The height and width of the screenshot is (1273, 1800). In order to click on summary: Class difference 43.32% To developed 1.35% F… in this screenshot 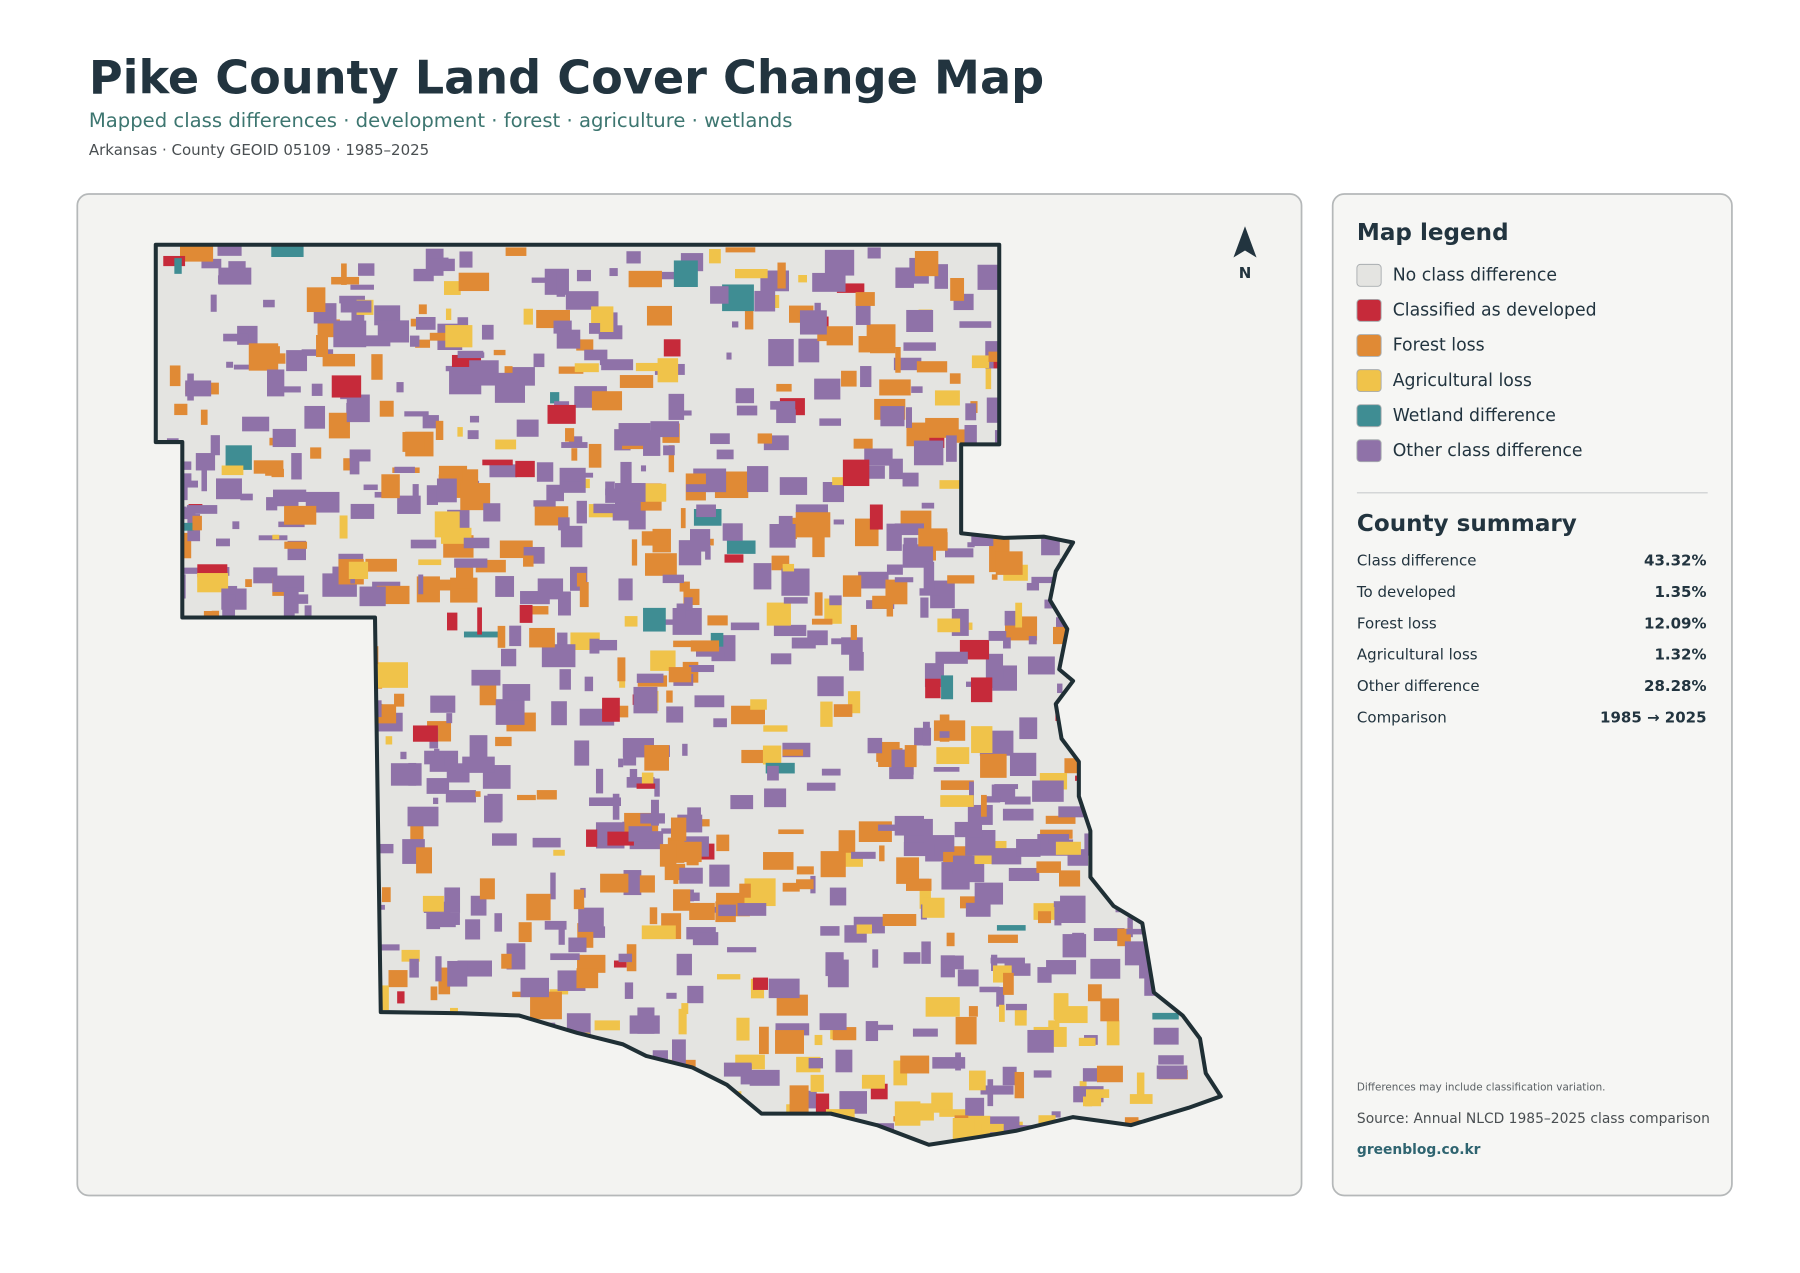, I will do `click(1531, 639)`.